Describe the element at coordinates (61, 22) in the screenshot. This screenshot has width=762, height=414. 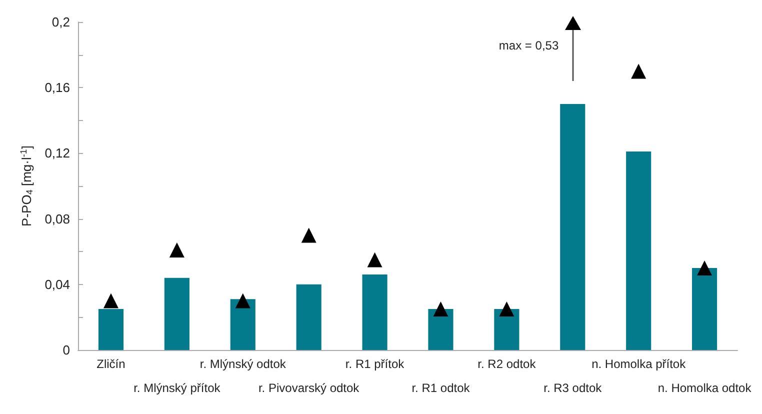
I see `y-tick-label: 0,2` at that location.